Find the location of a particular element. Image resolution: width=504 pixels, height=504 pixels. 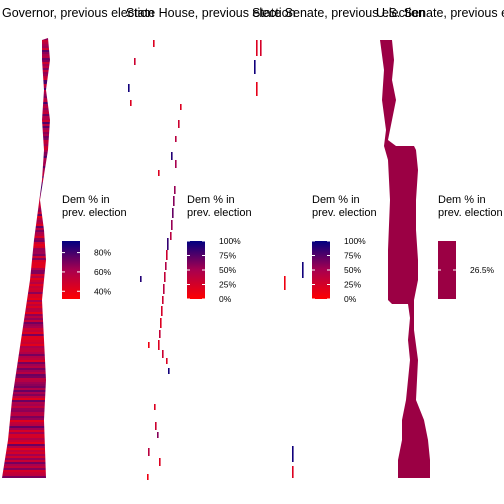

legend-tick-label: 0% is located at coordinates (225, 299).